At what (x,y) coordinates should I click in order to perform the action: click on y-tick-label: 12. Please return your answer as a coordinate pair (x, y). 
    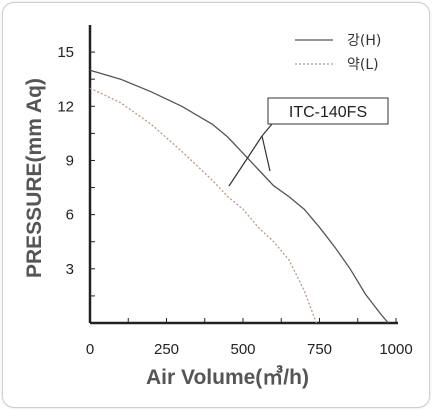
    Looking at the image, I should click on (65, 106).